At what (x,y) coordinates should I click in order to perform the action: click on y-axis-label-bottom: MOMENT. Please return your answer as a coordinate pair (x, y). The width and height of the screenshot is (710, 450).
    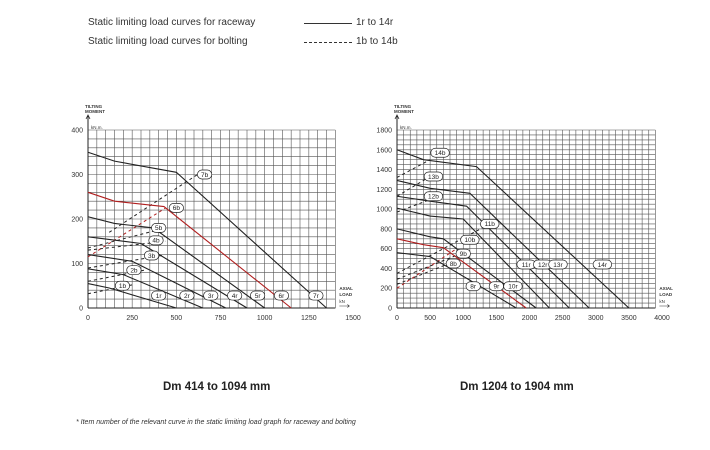
    Looking at the image, I should click on (95, 111).